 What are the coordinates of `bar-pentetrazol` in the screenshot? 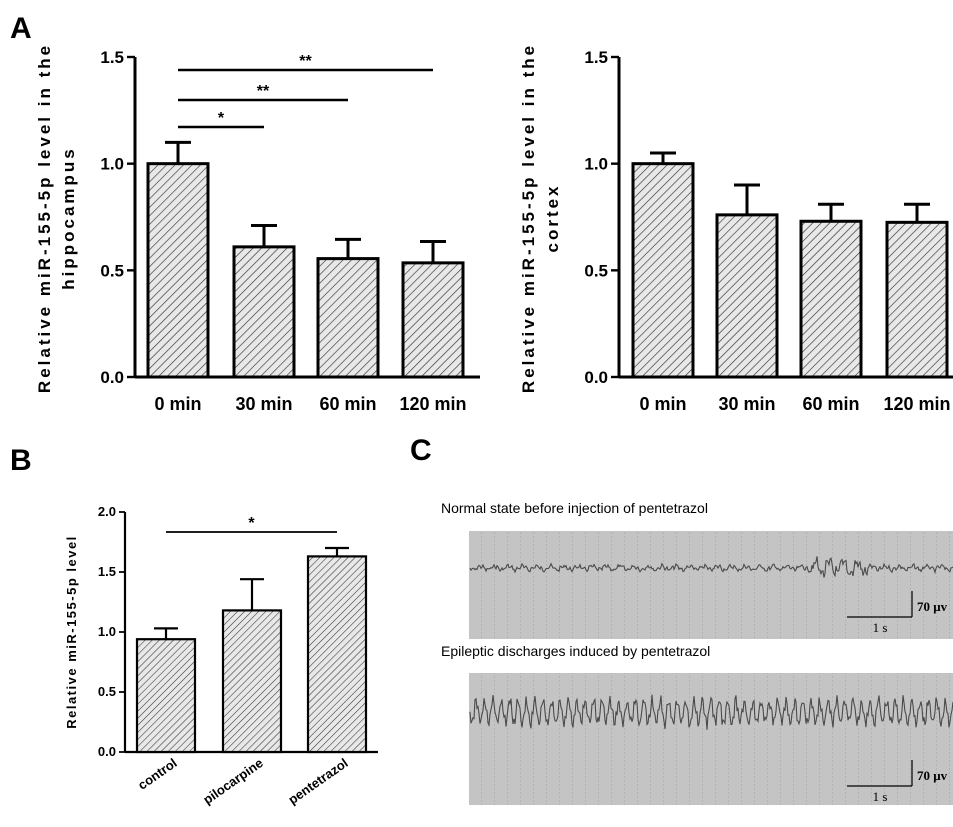 It's located at (337, 654).